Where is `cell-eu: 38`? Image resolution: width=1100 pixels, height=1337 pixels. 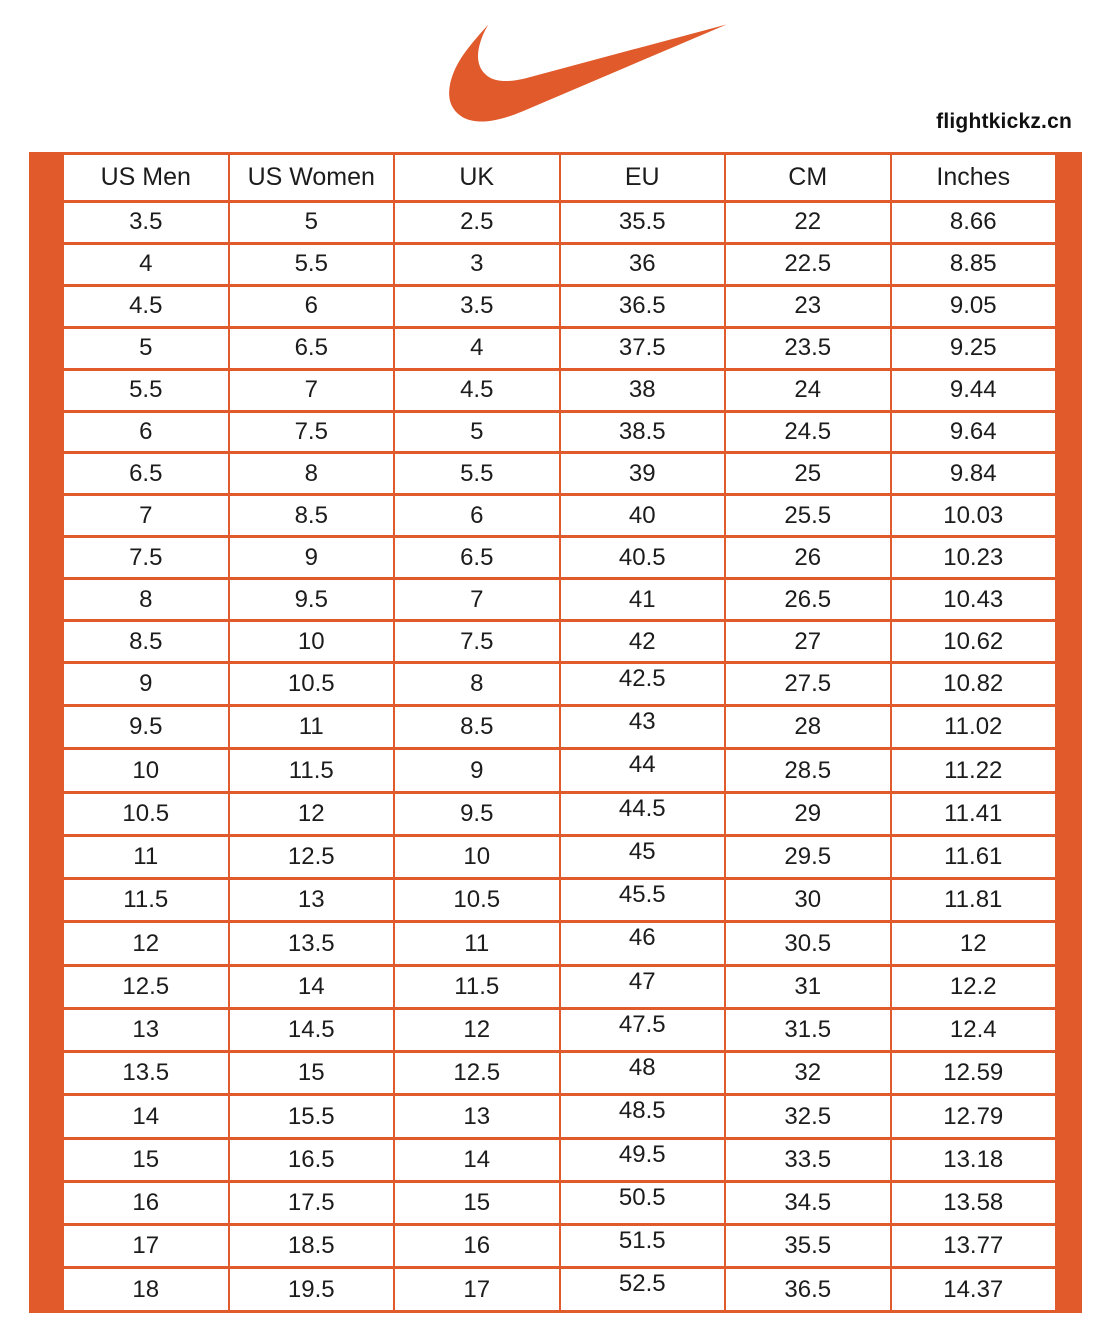 cell-eu: 38 is located at coordinates (642, 390).